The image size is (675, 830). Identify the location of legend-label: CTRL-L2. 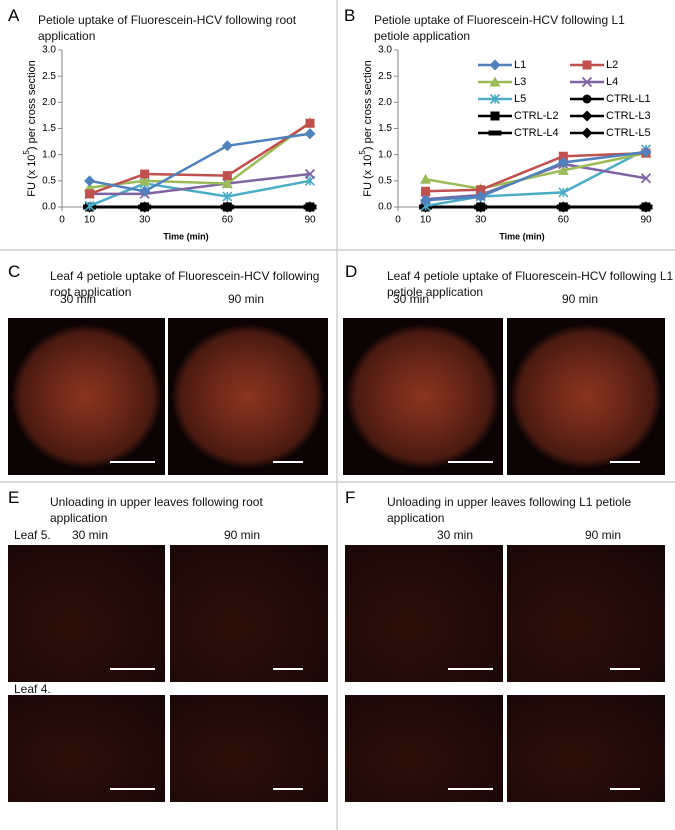
(536, 116).